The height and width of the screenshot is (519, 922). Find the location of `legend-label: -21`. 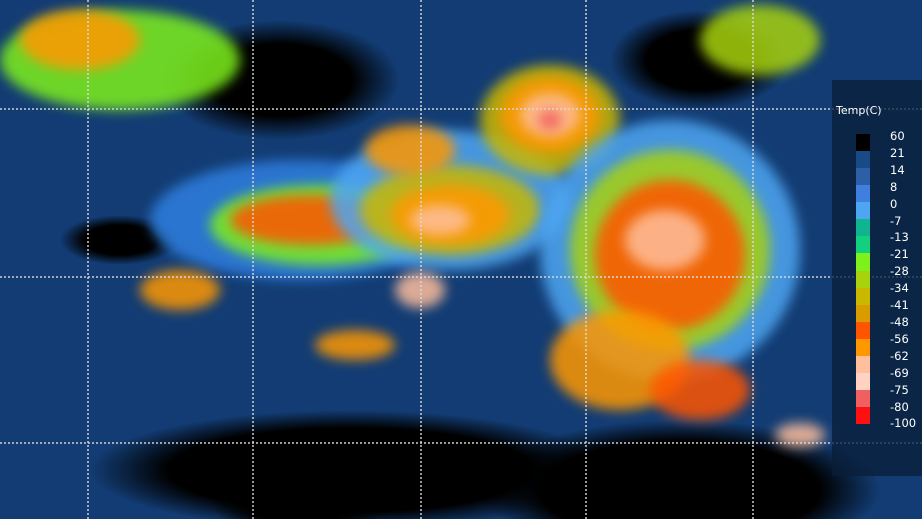

legend-label: -21 is located at coordinates (899, 254).